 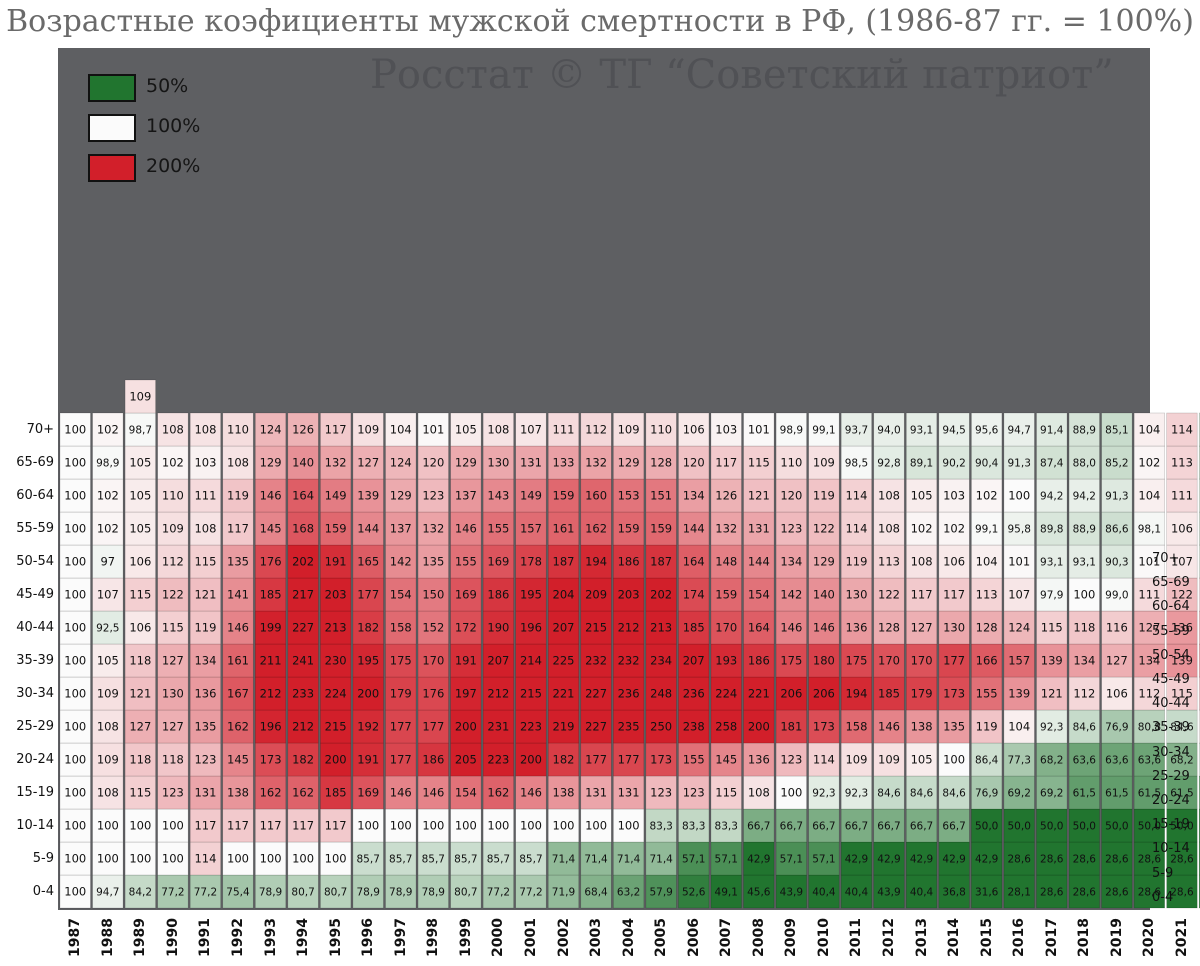 I want to click on cell-value-label: 57,1, so click(x=726, y=860).